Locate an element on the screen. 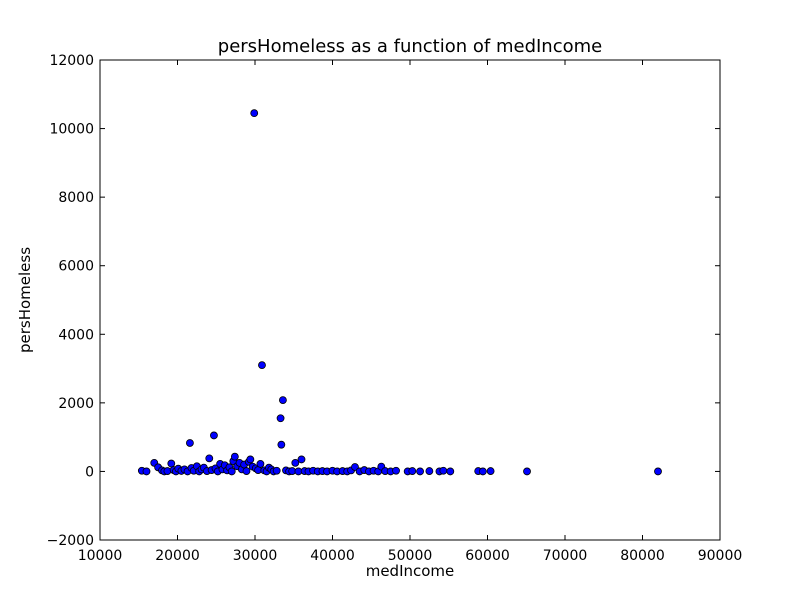 Image resolution: width=800 pixels, height=600 pixels. y-tick-label: 6000 is located at coordinates (76, 267).